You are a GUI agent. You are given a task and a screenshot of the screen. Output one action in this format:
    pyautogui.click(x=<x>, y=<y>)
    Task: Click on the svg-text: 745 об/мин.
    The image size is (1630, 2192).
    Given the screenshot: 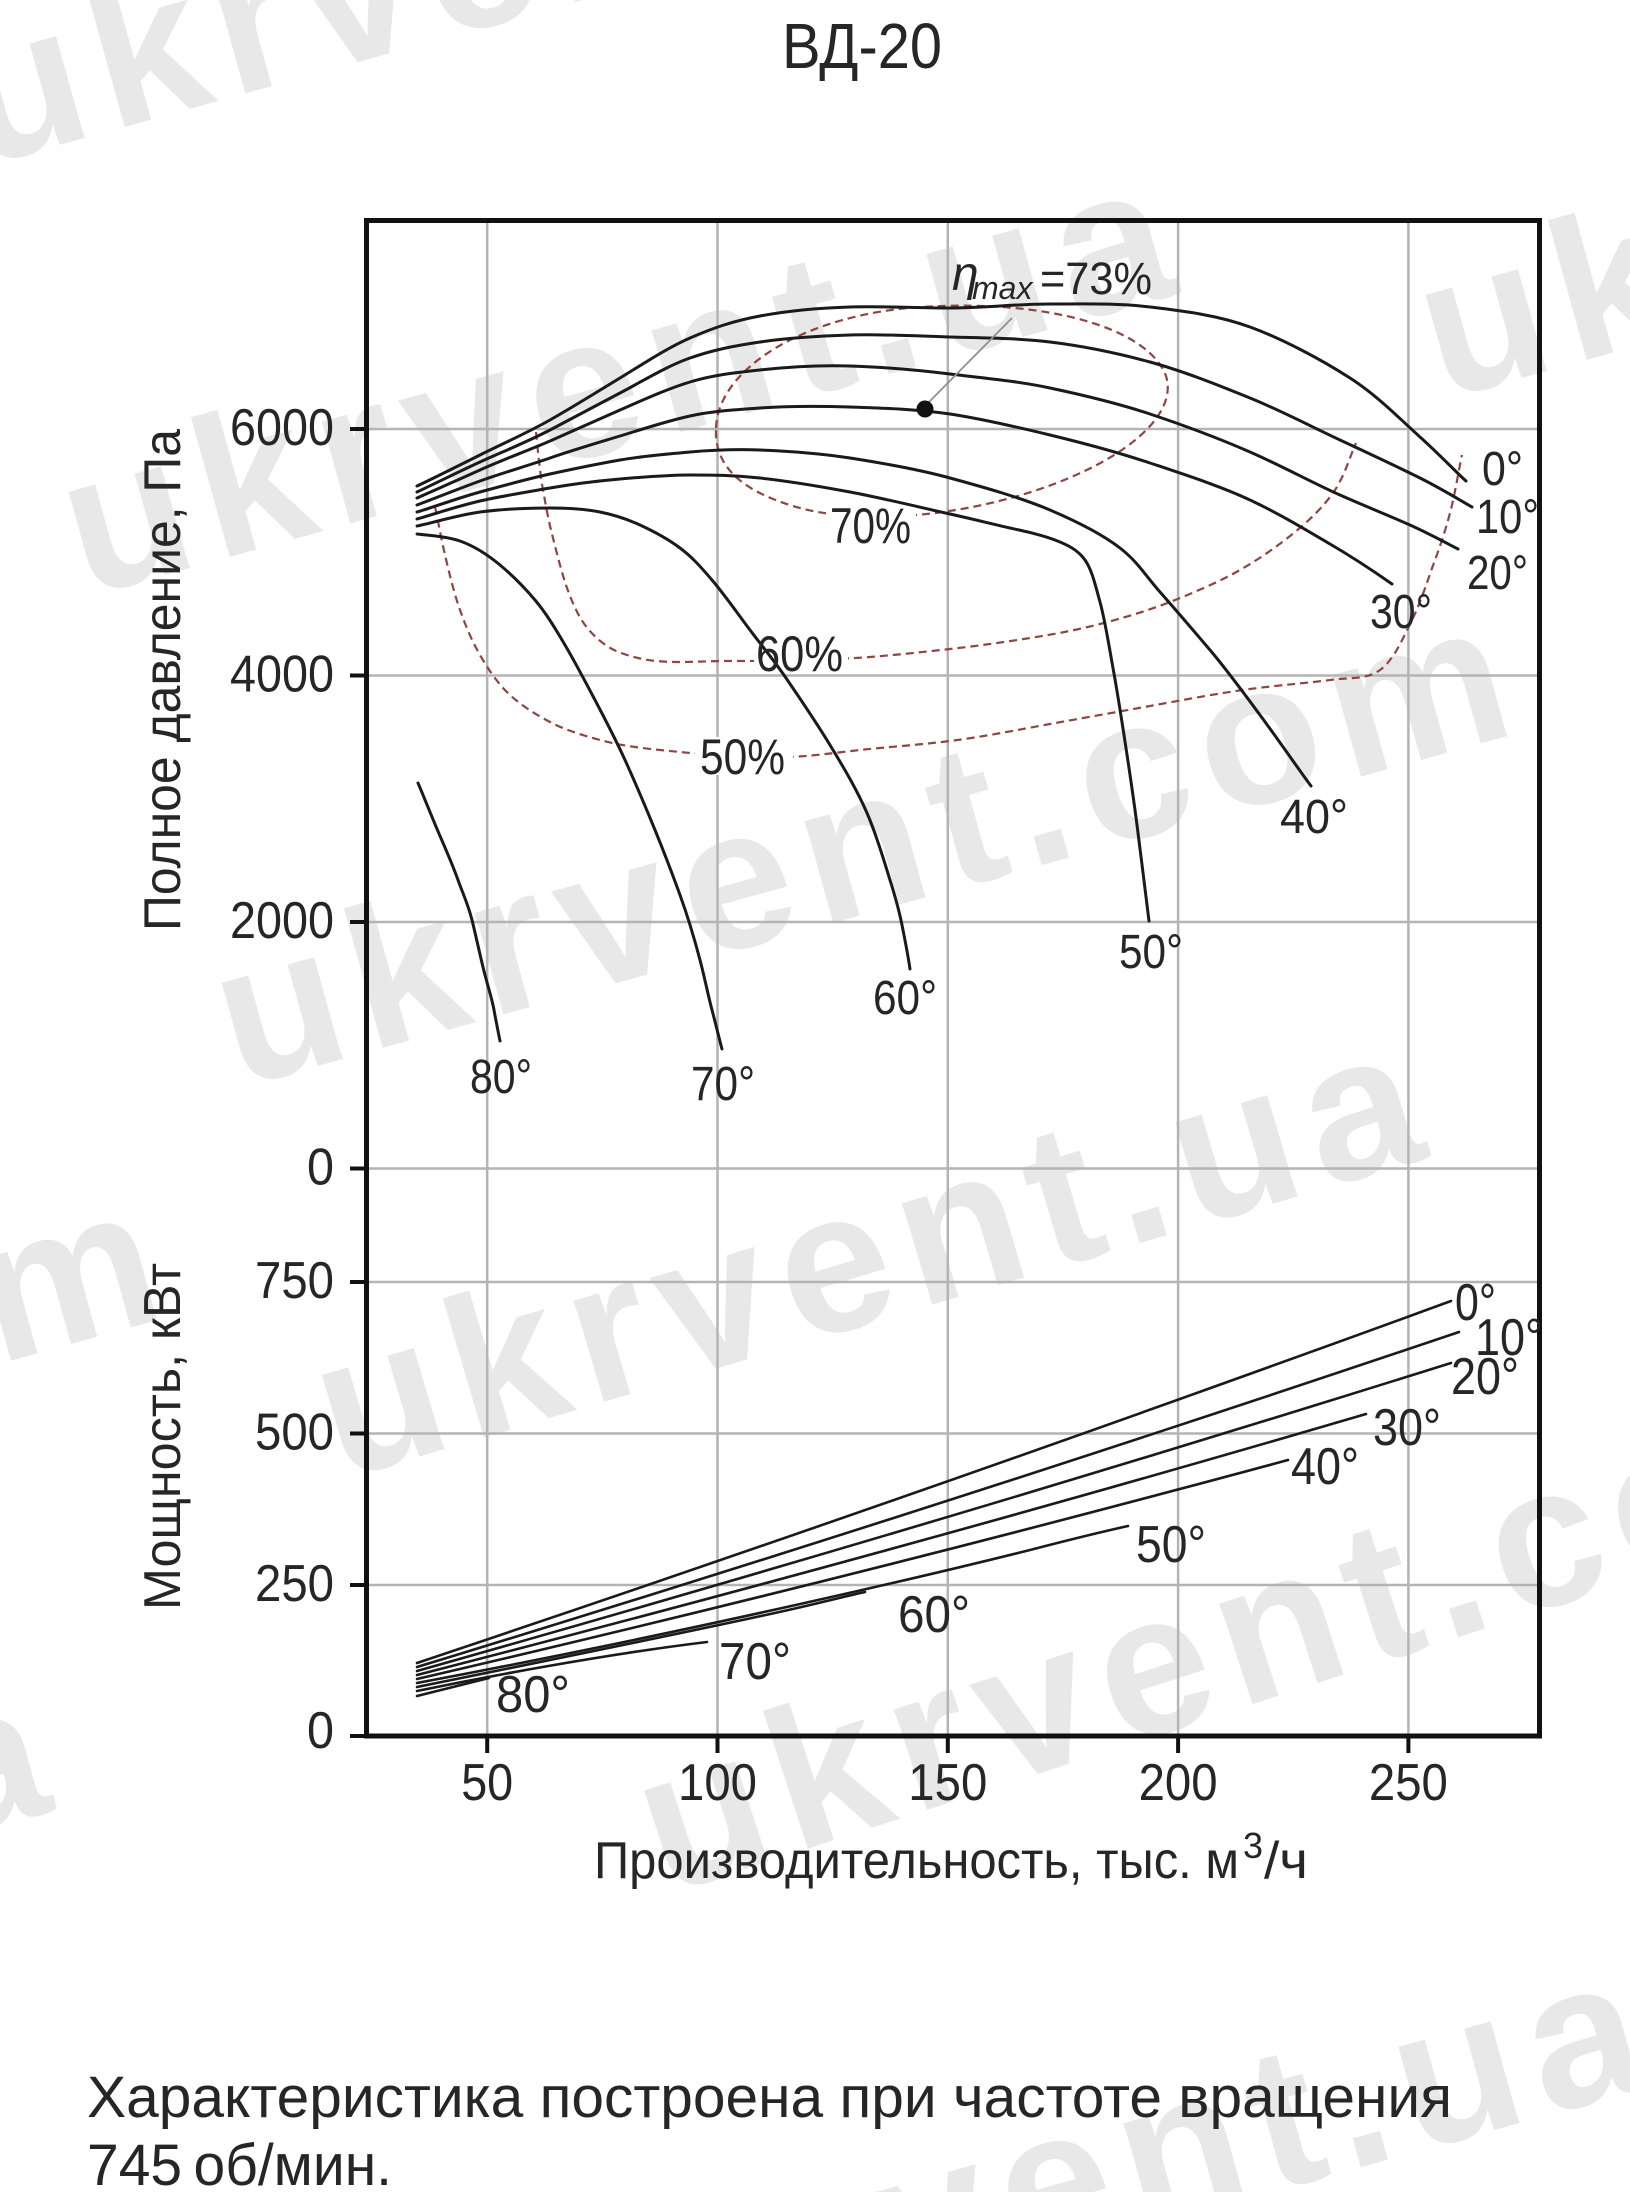 What is the action you would take?
    pyautogui.click(x=239, y=2162)
    